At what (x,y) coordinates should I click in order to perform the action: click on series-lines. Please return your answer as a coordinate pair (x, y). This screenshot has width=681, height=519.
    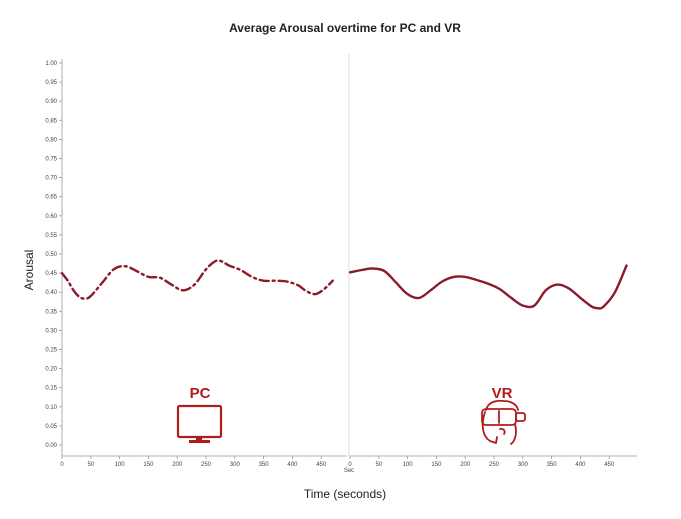
    Looking at the image, I should click on (344, 284).